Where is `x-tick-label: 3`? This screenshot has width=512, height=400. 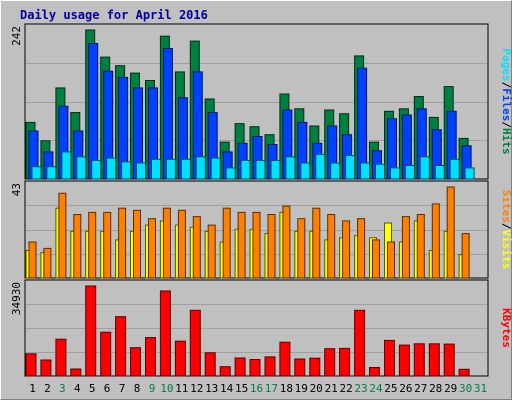 x-tick-label: 3 is located at coordinates (62, 388).